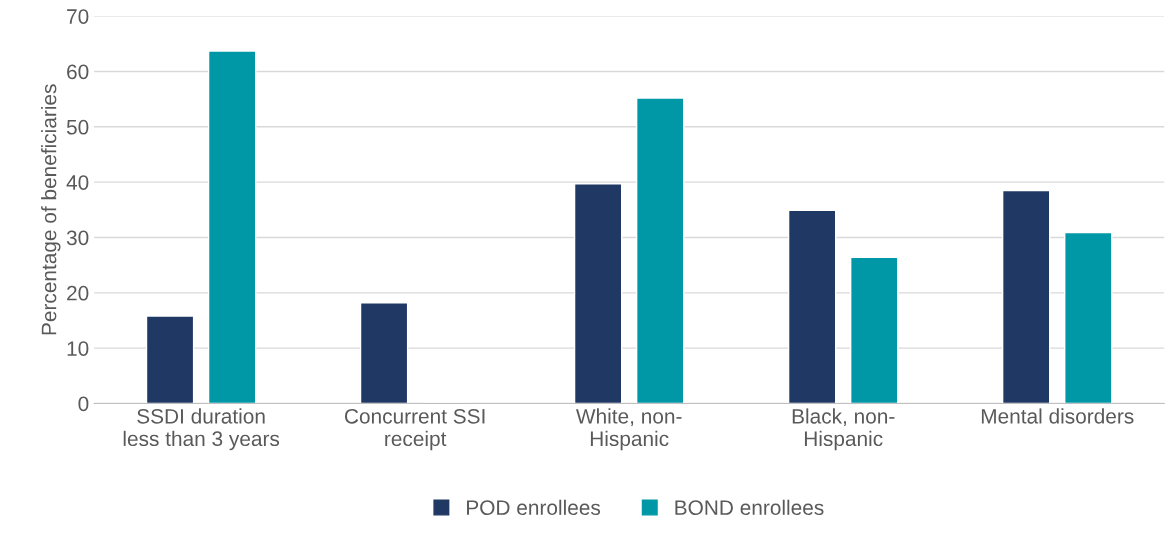 The width and height of the screenshot is (1176, 538). What do you see at coordinates (843, 429) in the screenshot?
I see `x-tick-label: Black, non- Hispanic` at bounding box center [843, 429].